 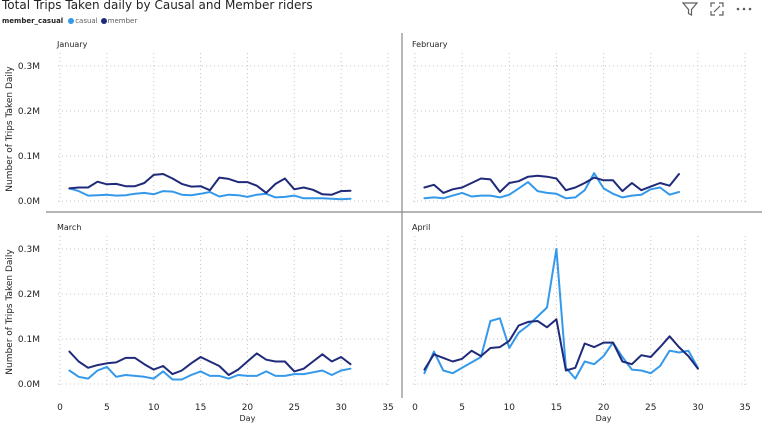 I want to click on legend-label-member: member, so click(x=122, y=21).